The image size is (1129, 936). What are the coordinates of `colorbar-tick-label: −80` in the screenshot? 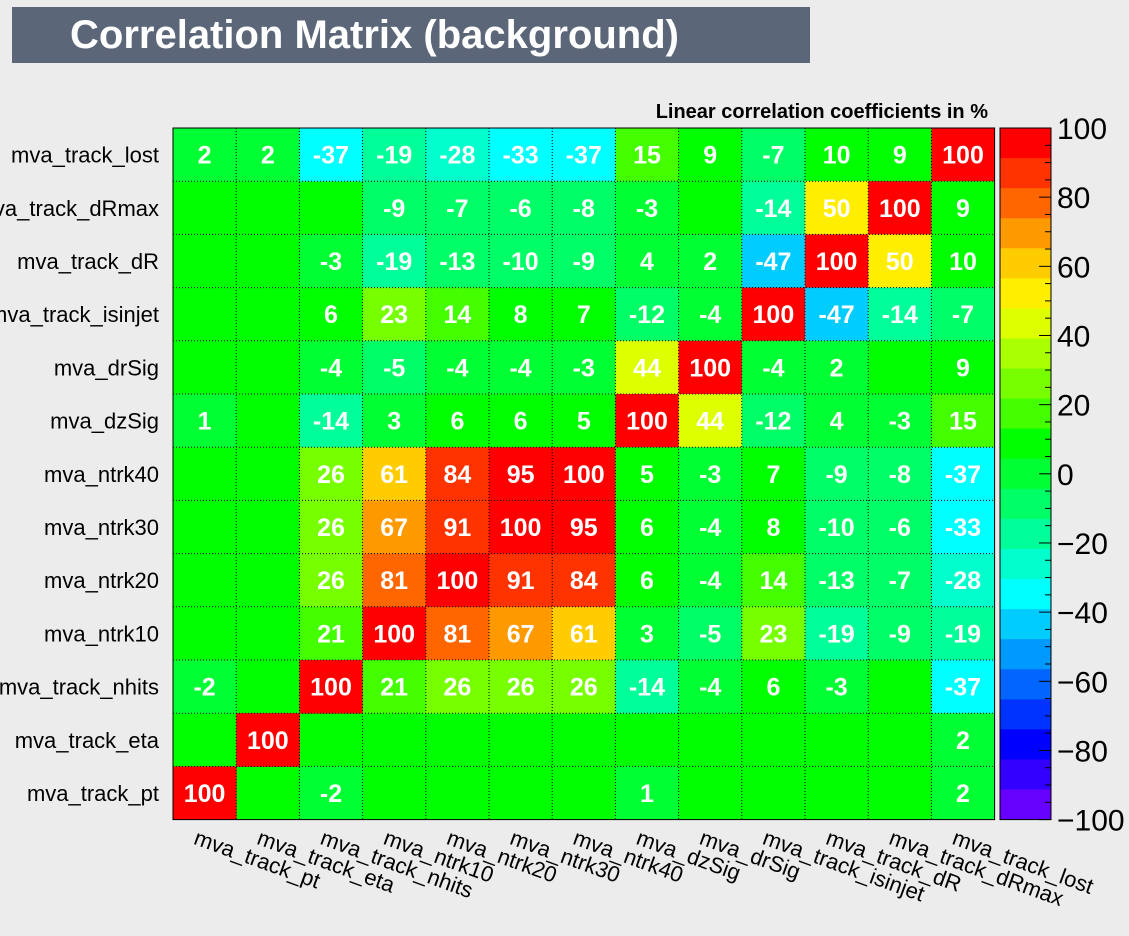 It's located at (1082, 751).